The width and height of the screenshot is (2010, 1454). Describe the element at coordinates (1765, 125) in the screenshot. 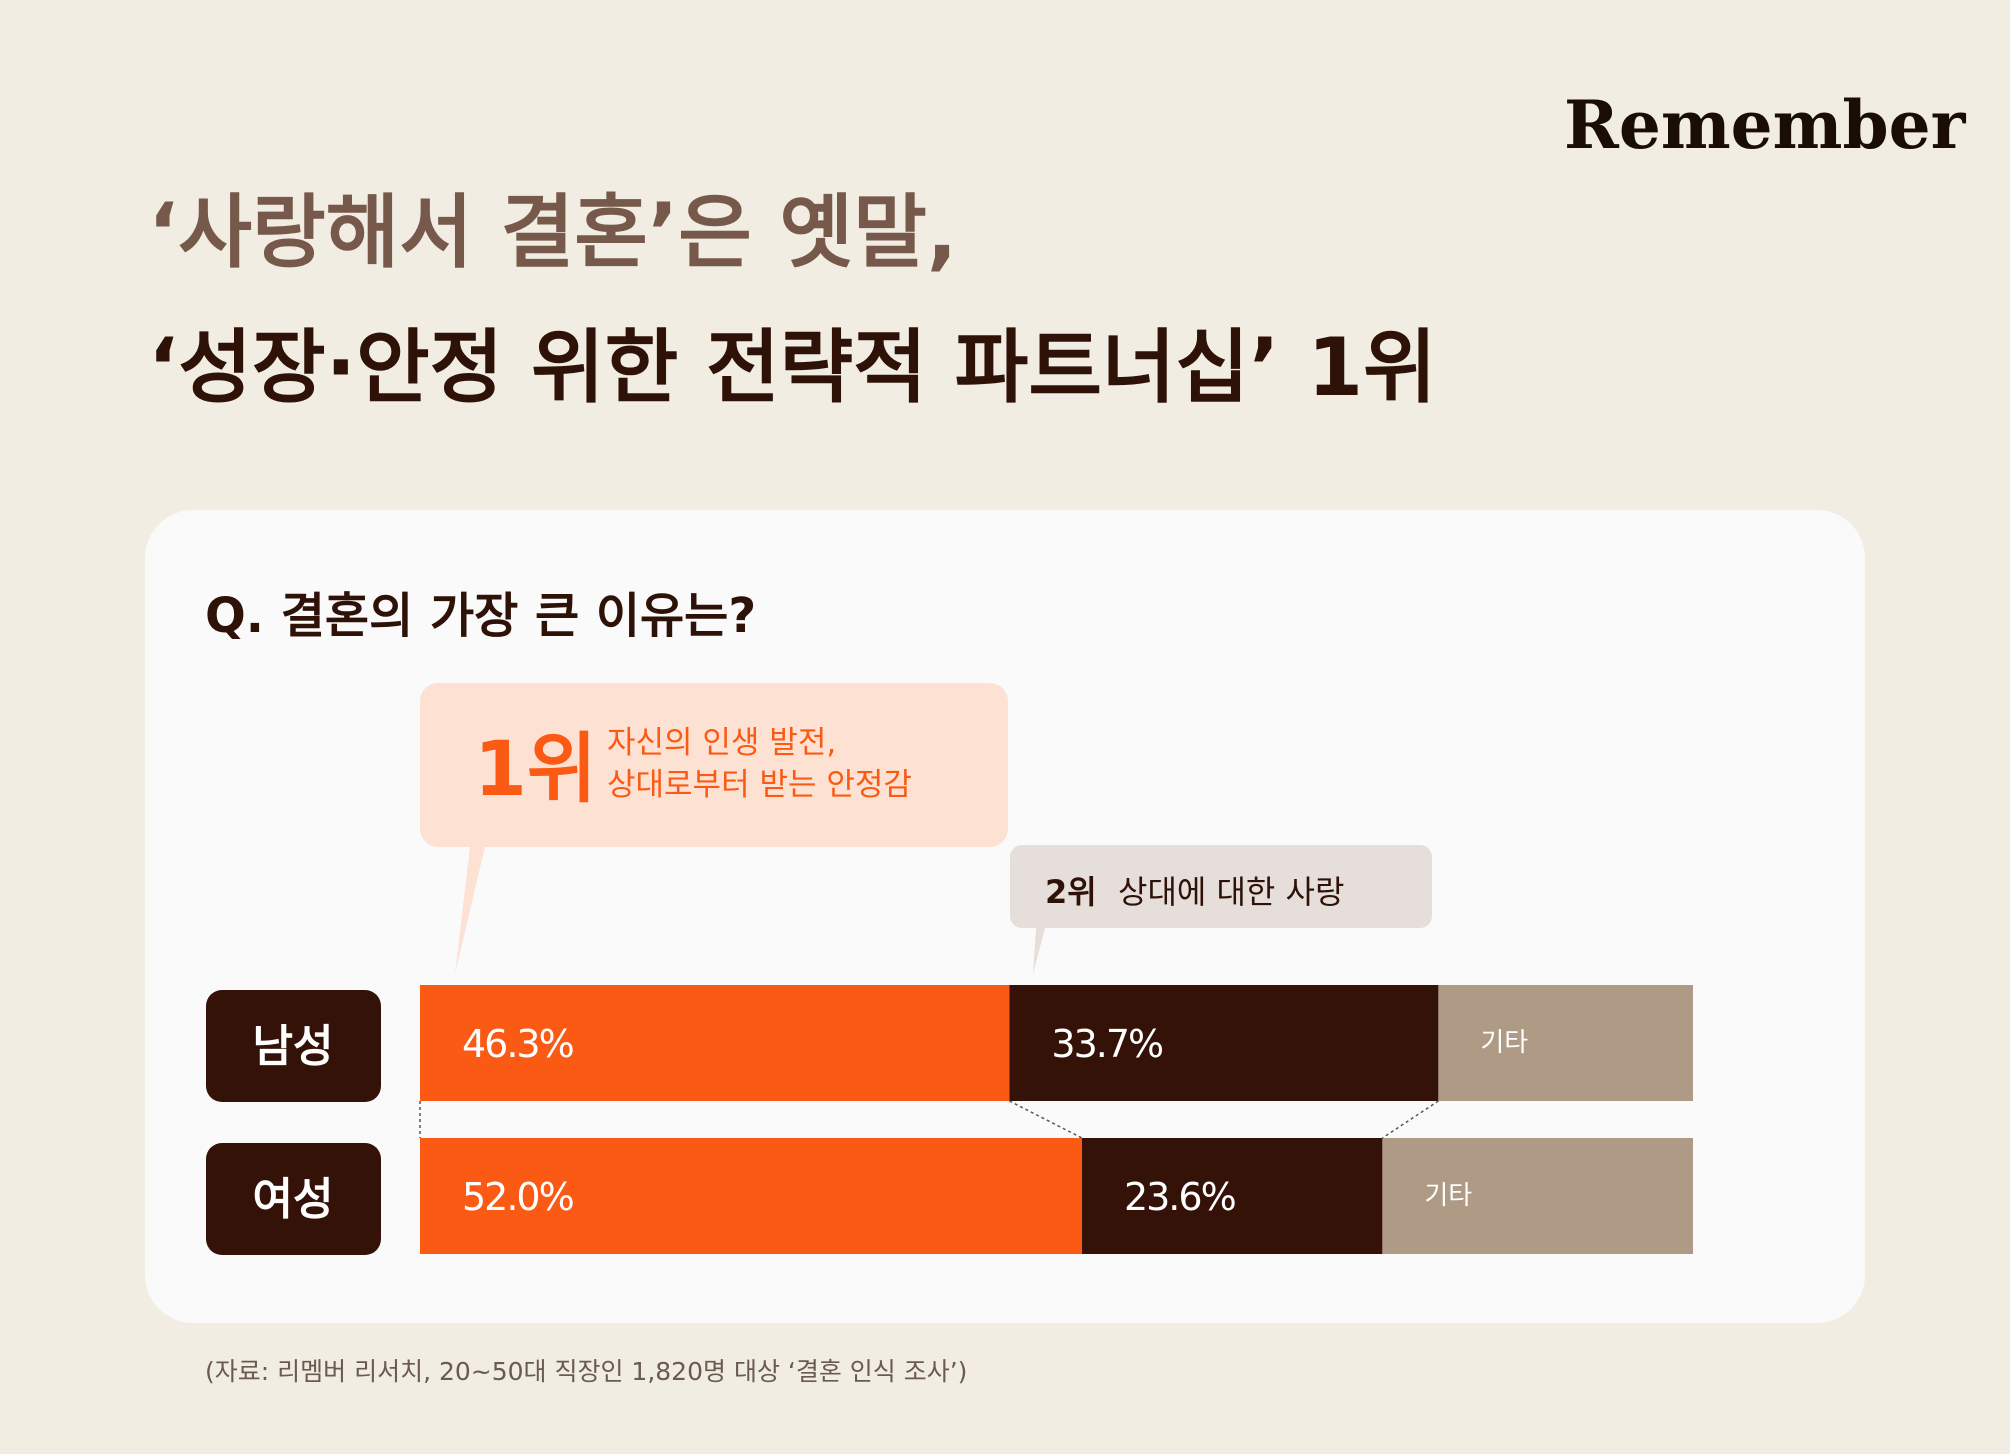

I see `brand-logo: Remember` at that location.